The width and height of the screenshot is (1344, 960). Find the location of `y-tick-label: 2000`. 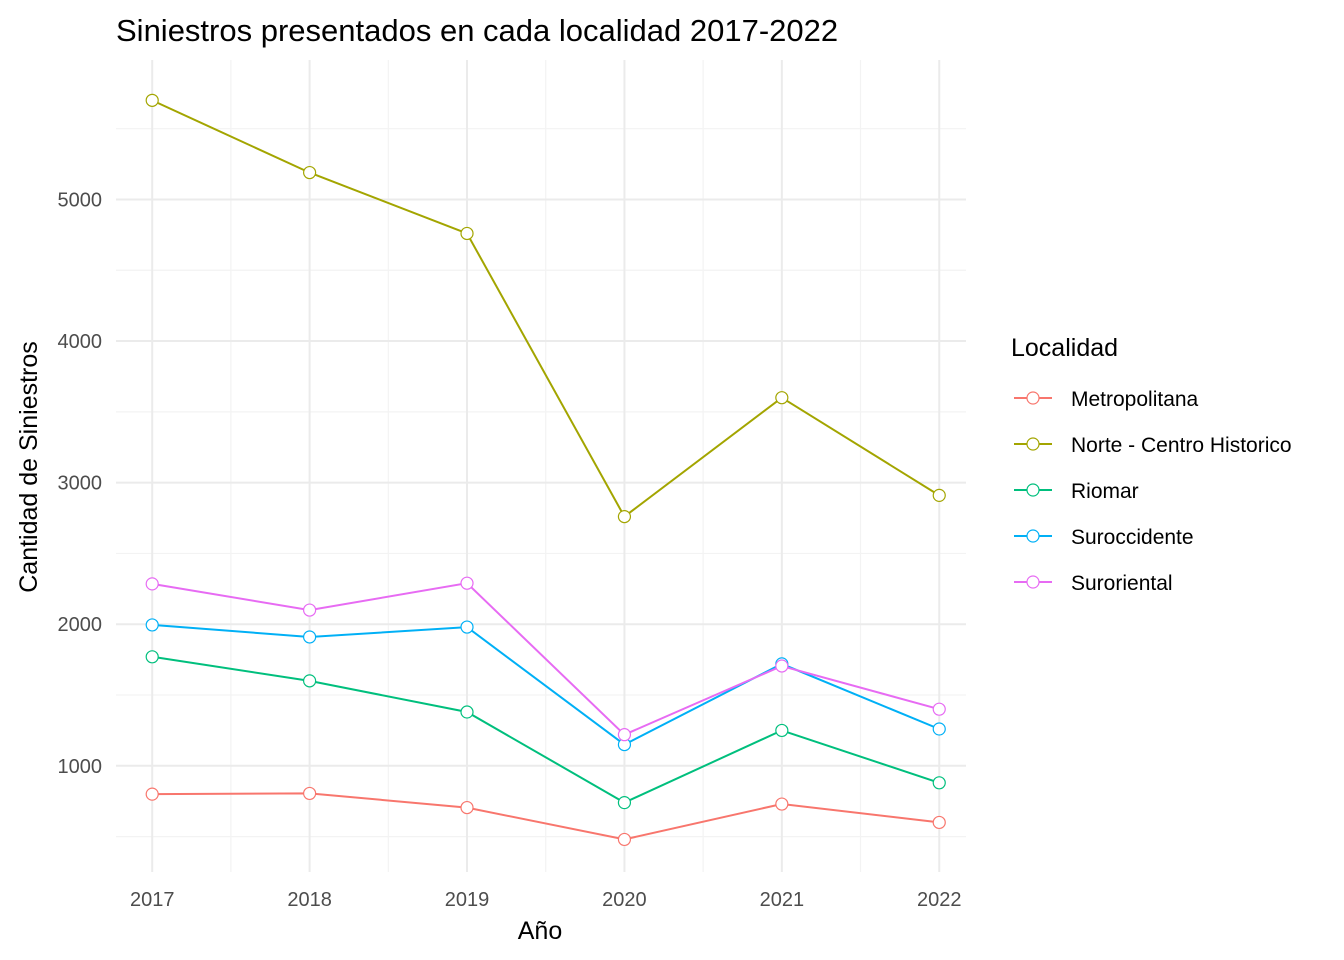

y-tick-label: 2000 is located at coordinates (80, 625).